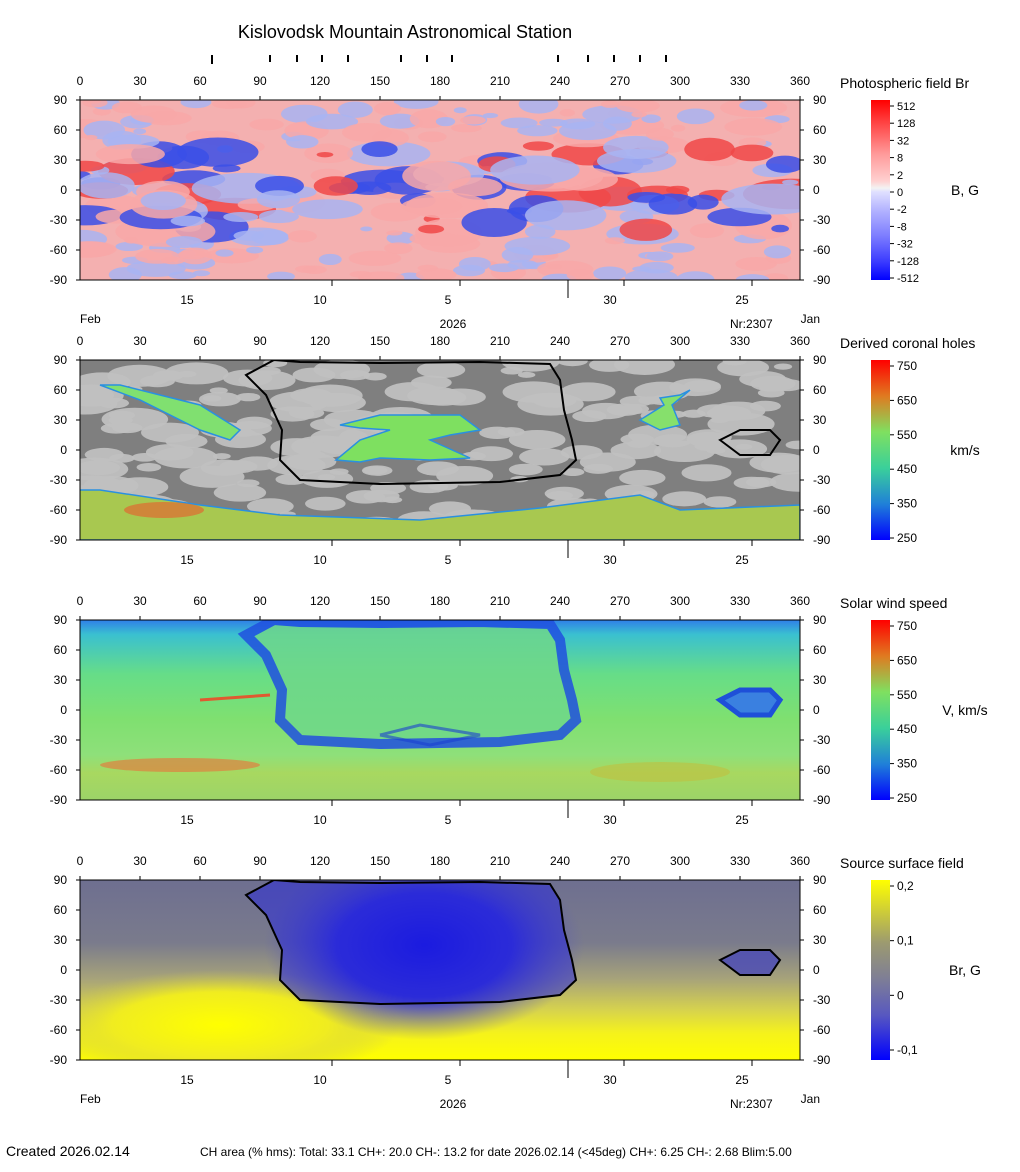 Image resolution: width=1020 pixels, height=1172 pixels. Describe the element at coordinates (965, 970) in the screenshot. I see `colorbar-unit-label: Br, G` at that location.